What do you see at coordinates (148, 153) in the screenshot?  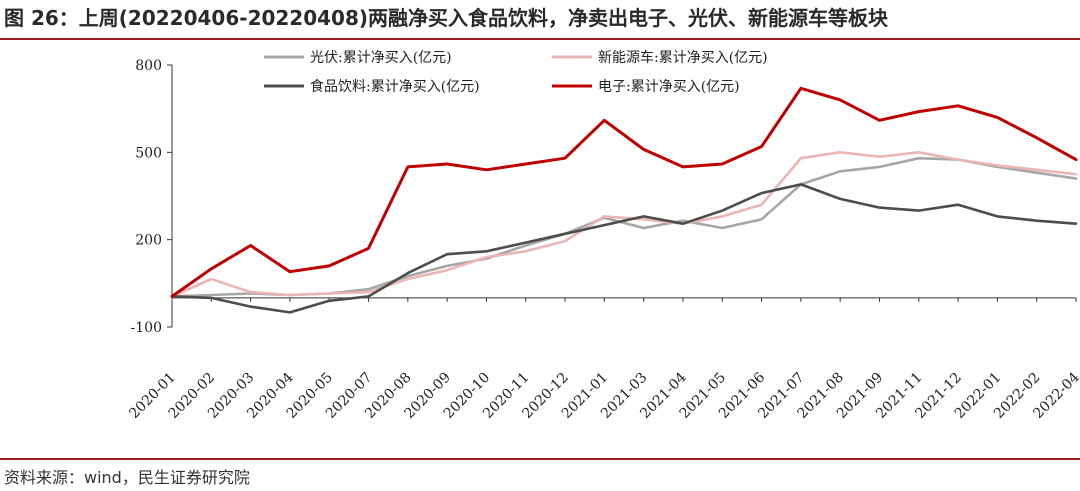 I see `y-tick-label: 500` at bounding box center [148, 153].